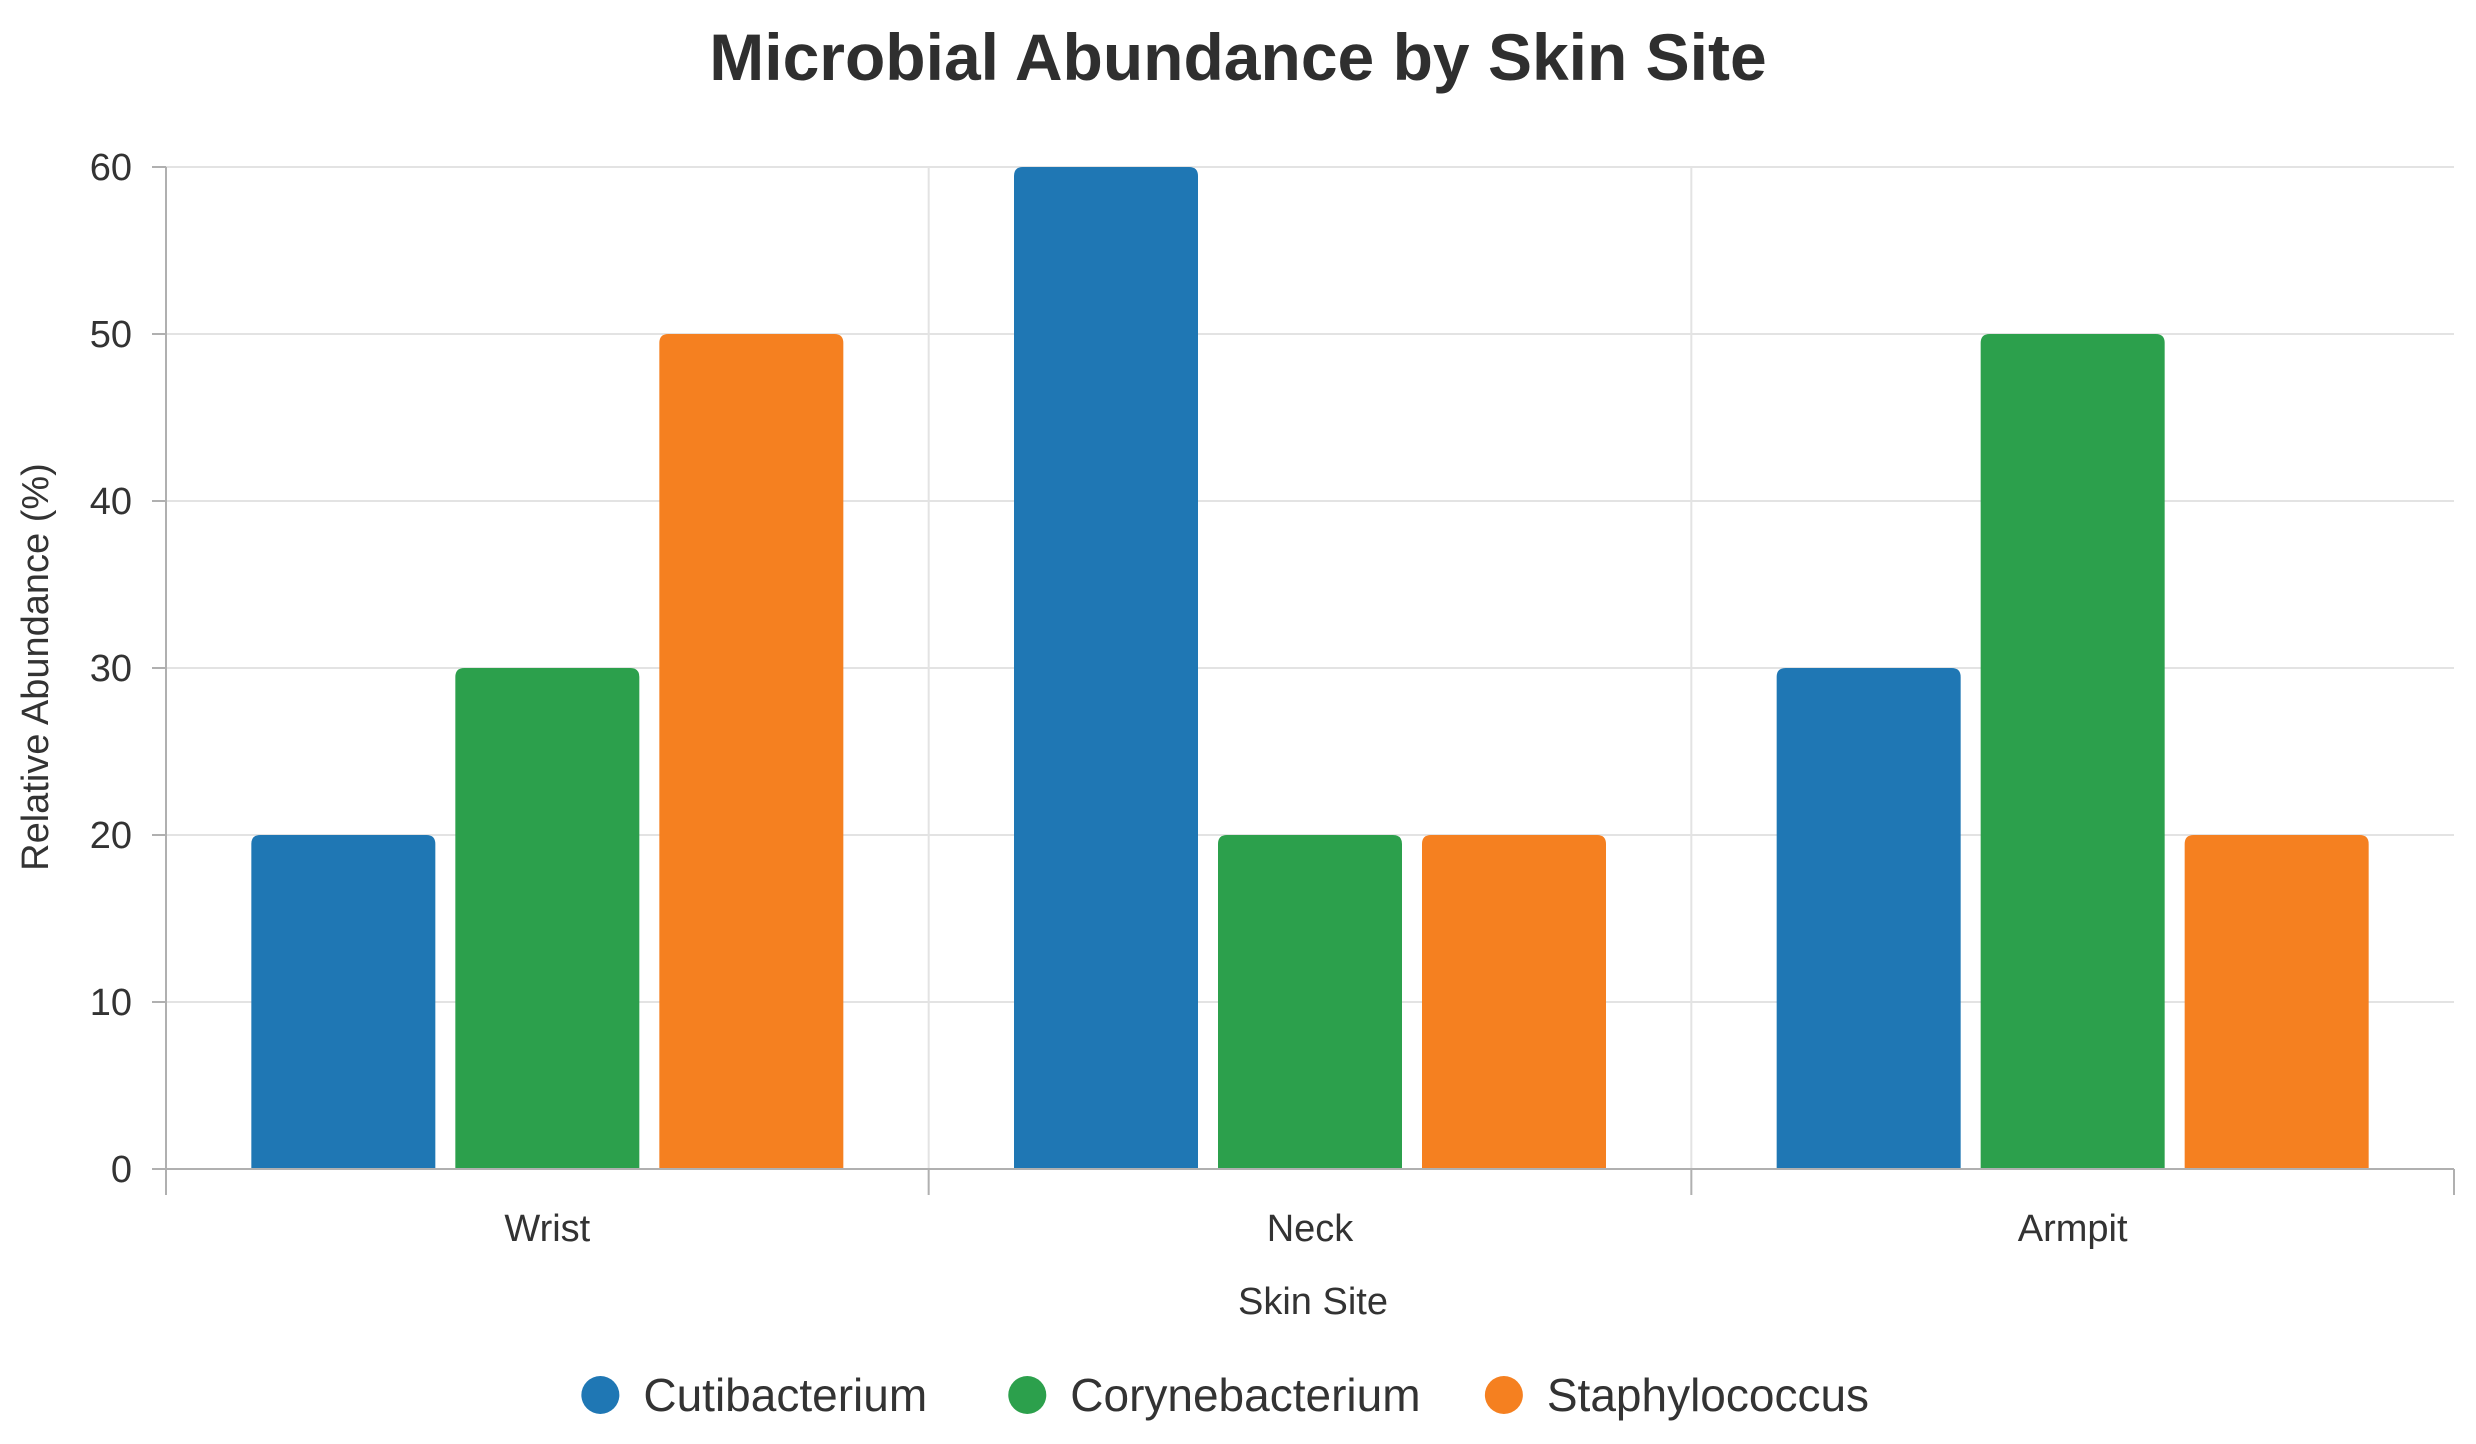 Image resolution: width=2476 pixels, height=1444 pixels. Describe the element at coordinates (600, 1395) in the screenshot. I see `legend-swatch-cutibacterium` at that location.